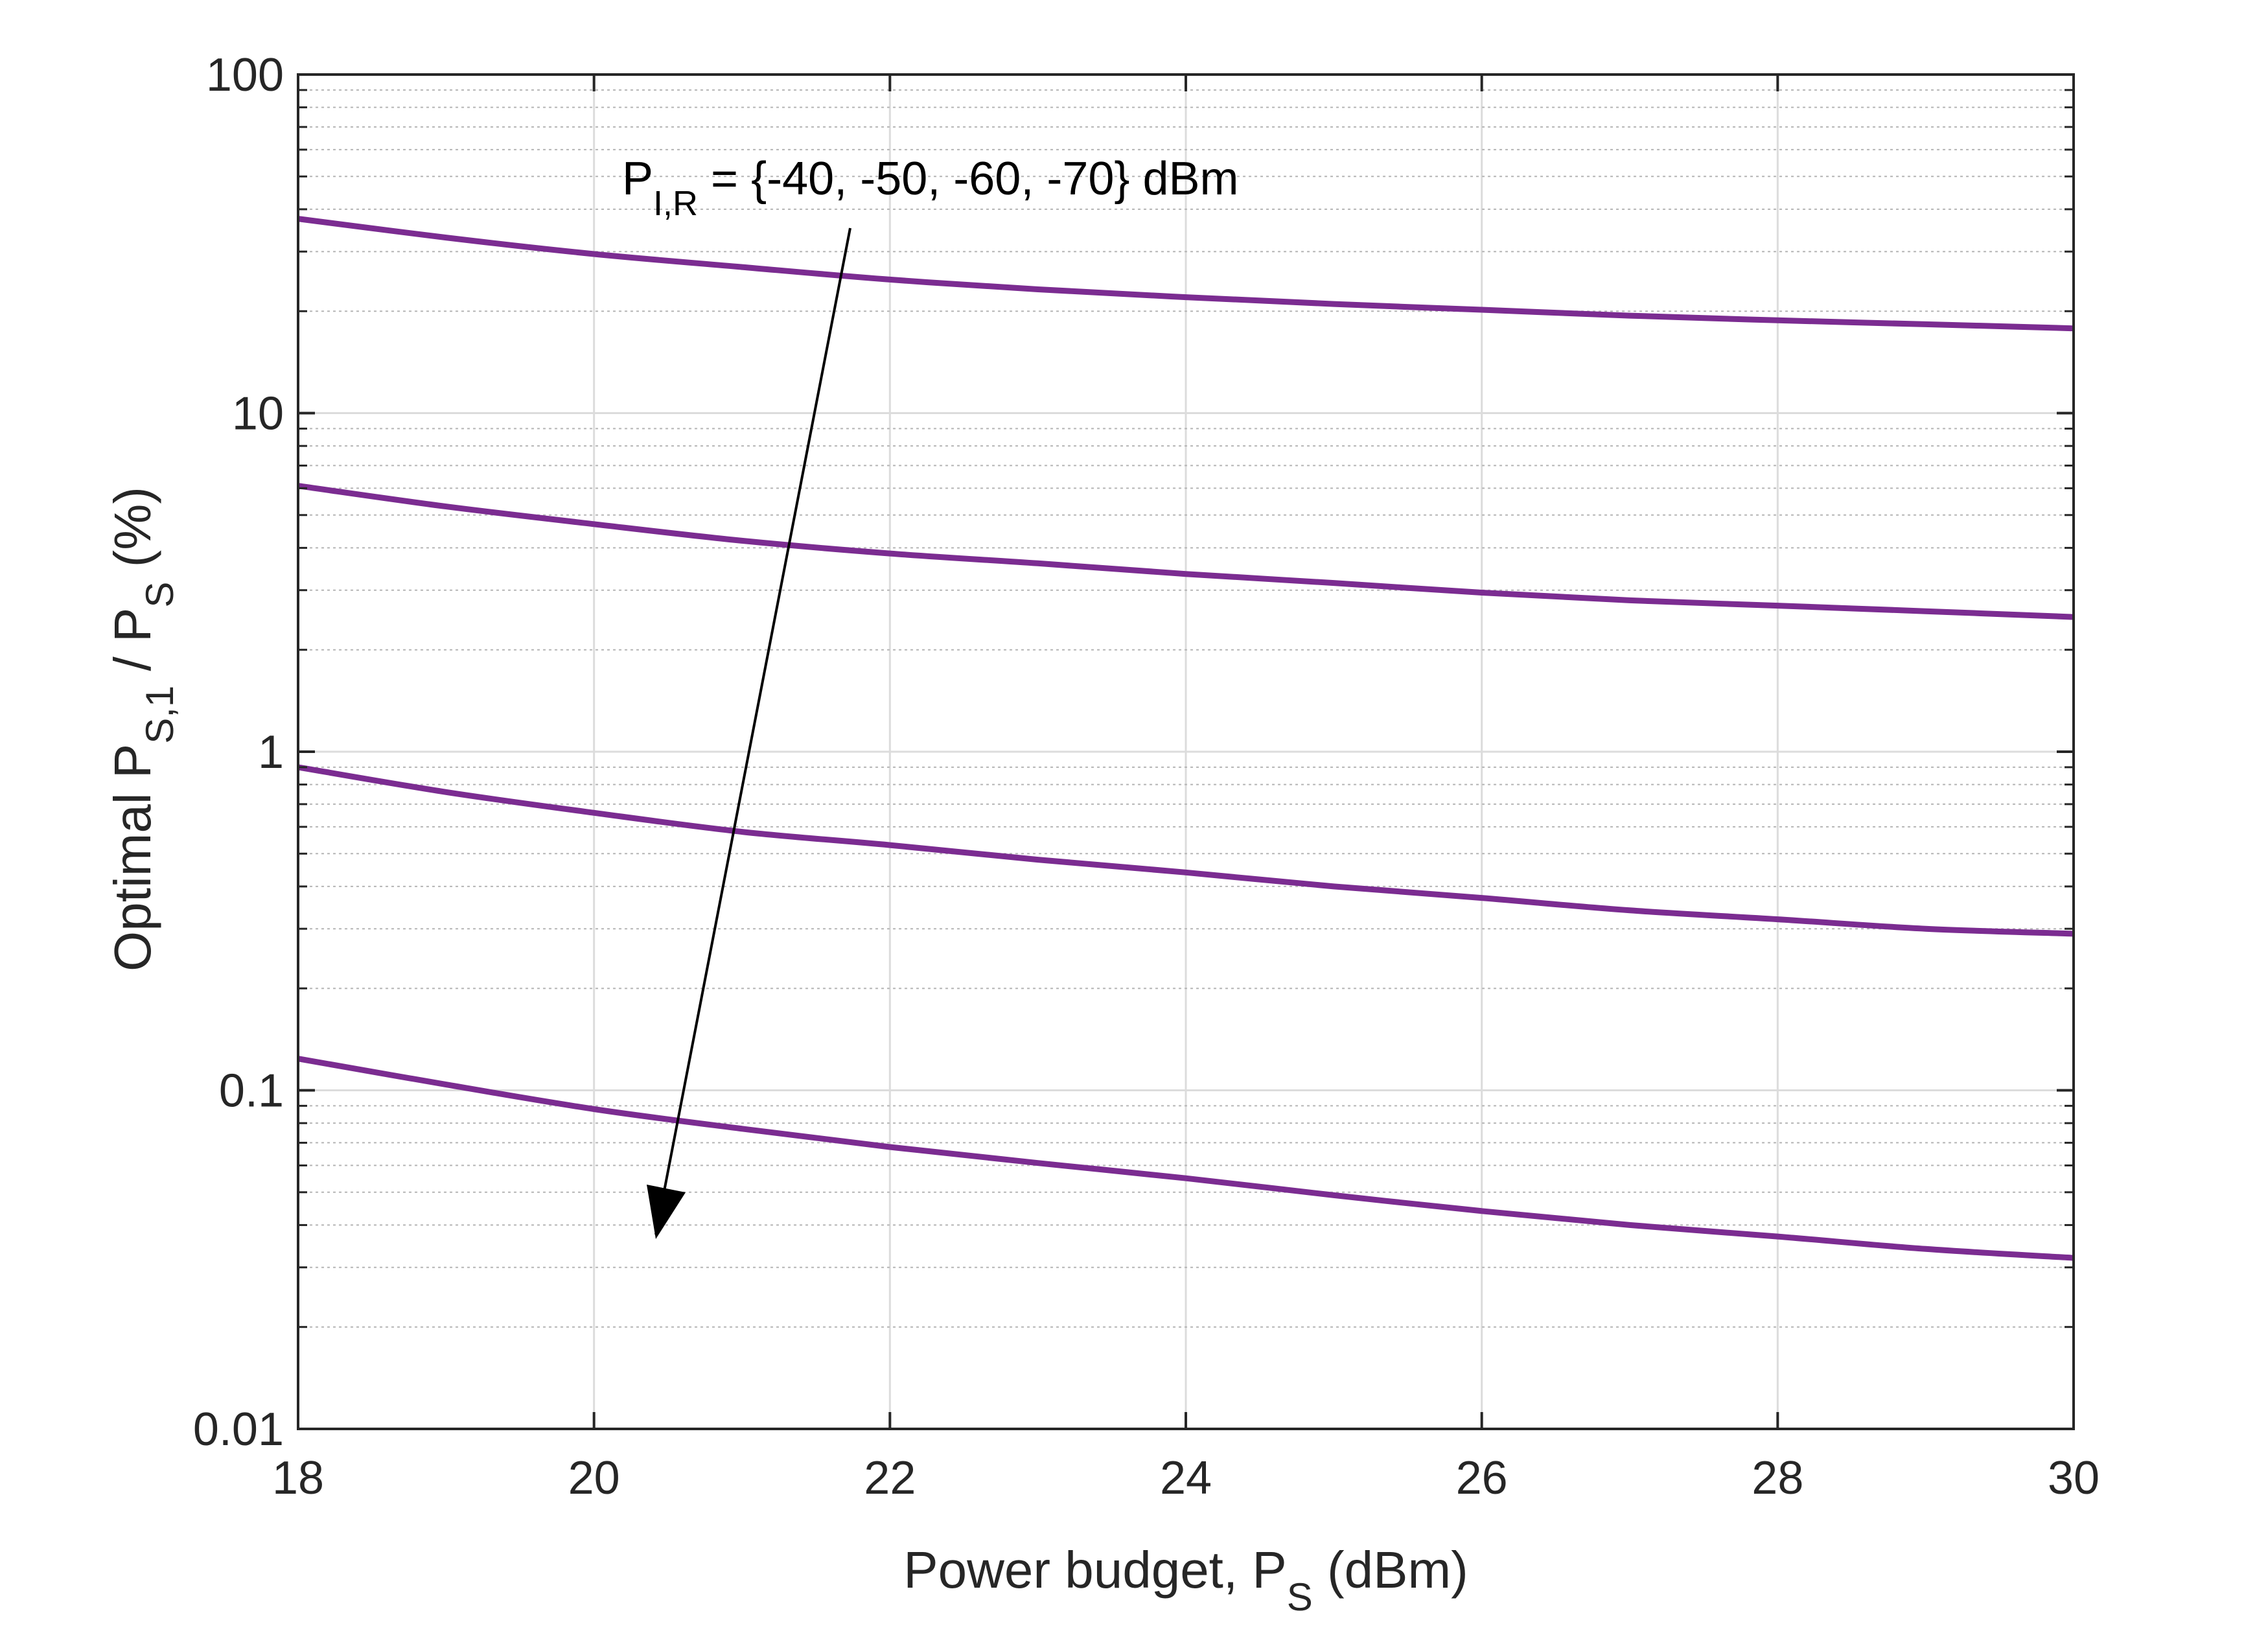 The height and width of the screenshot is (1646, 2268). What do you see at coordinates (132, 857) in the screenshot?
I see `y-axis-label-main: Optimal P` at bounding box center [132, 857].